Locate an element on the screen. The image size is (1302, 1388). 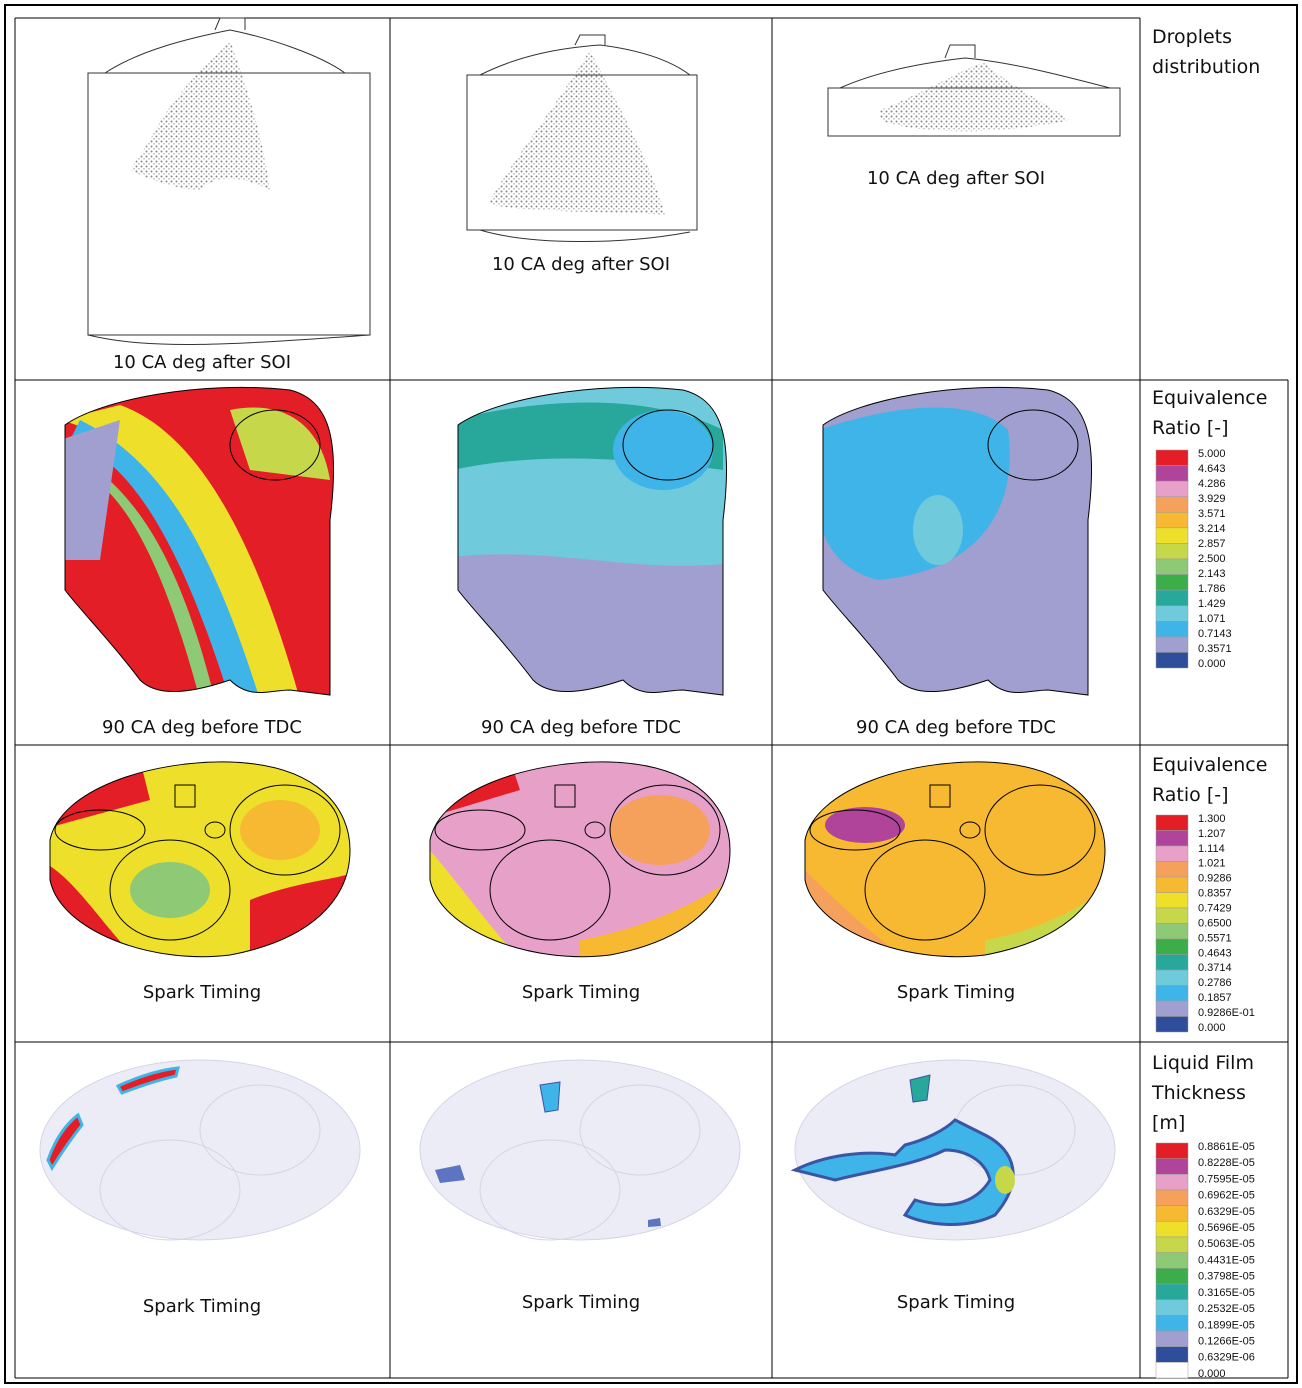
legend-label: 1.429 is located at coordinates (1212, 604).